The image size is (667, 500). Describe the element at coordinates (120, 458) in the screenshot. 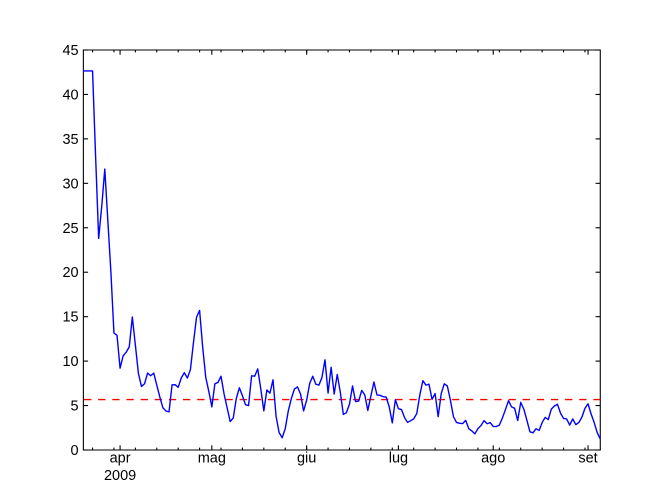

I see `svg-text: apr` at that location.